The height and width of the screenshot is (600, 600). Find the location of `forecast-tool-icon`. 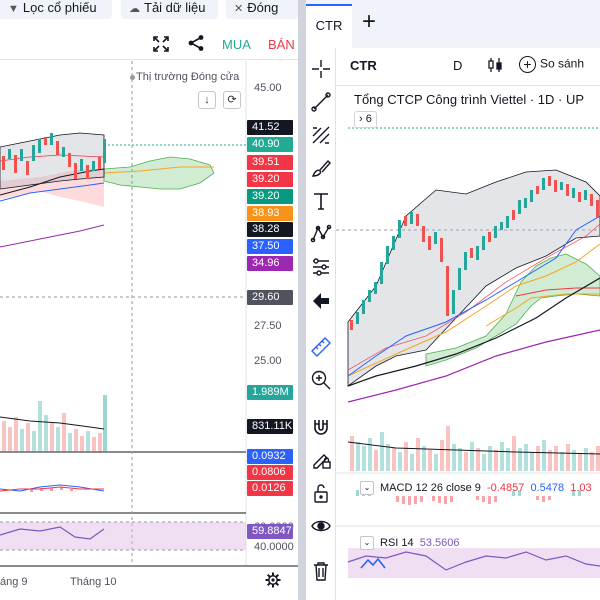

forecast-tool-icon is located at coordinates (321, 267).